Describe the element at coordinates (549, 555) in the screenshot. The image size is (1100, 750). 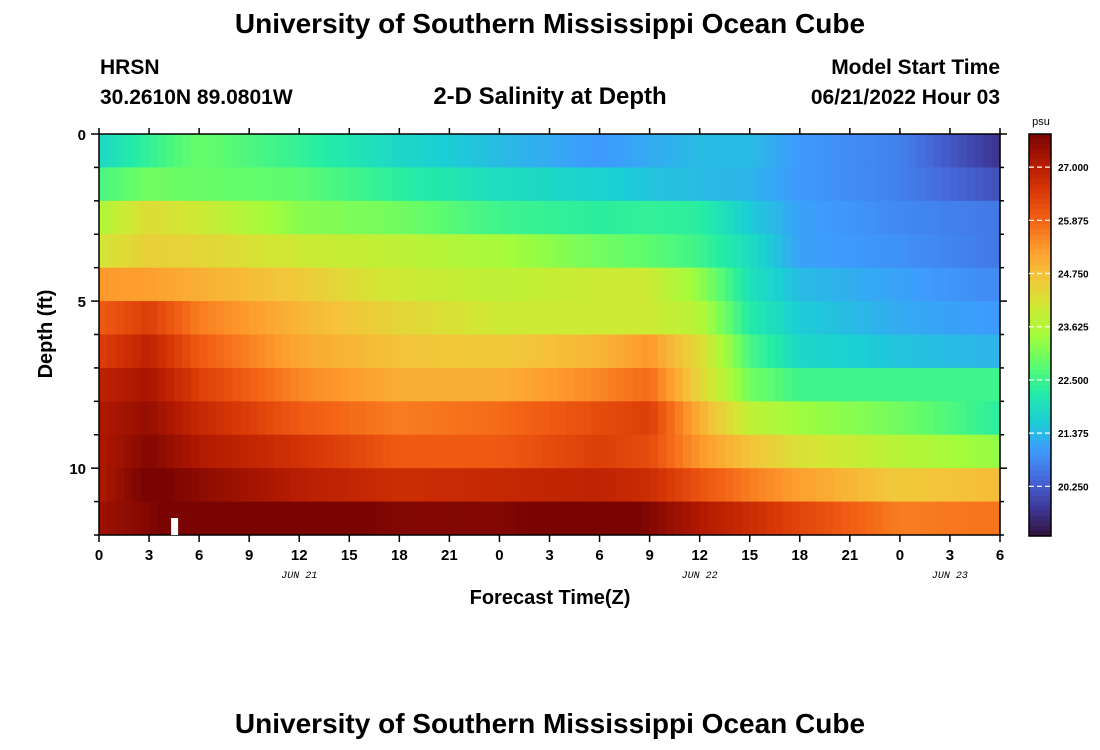
I see `x-axis-tick-labels: 0 3 6 9 12 15 18 21 0 3 6 9 12 15 18 21 0 3 6` at that location.